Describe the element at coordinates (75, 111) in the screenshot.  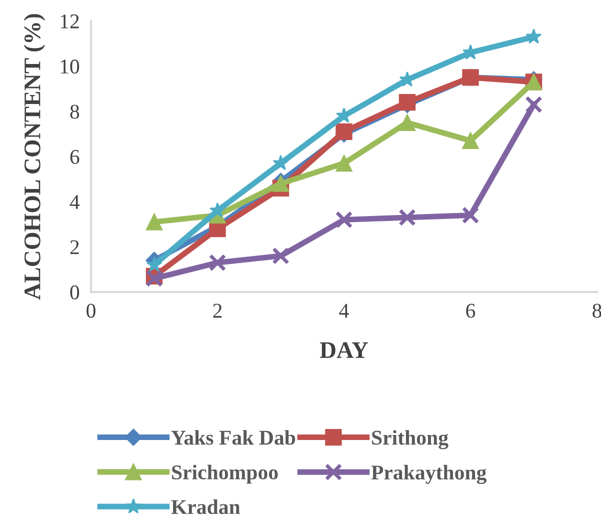
I see `y-tick-label: 8` at that location.